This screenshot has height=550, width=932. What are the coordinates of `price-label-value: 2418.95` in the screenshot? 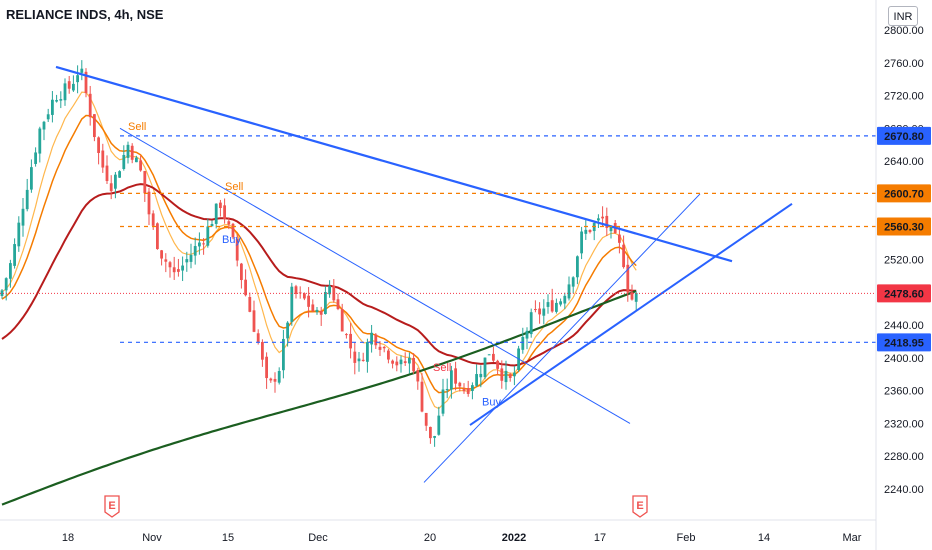 It's located at (904, 343).